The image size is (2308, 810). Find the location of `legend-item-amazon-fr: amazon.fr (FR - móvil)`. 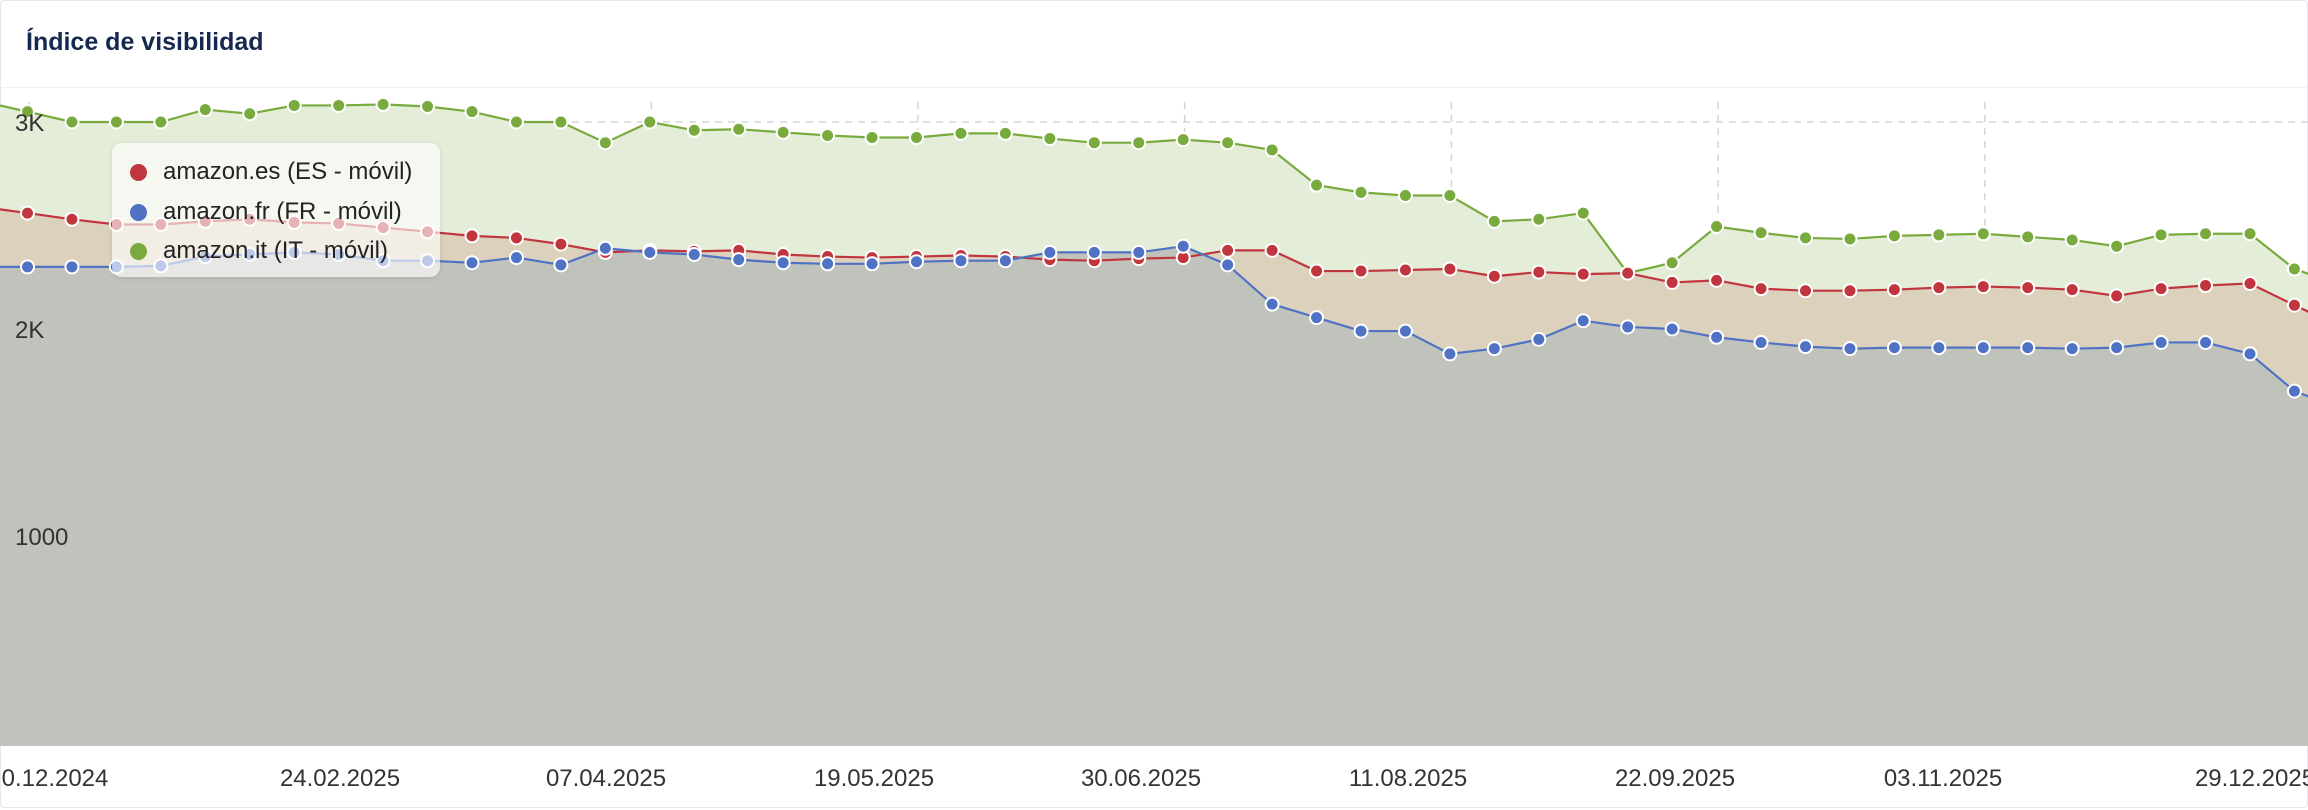

legend-item-amazon-fr: amazon.fr (FR - móvil) is located at coordinates (266, 212).